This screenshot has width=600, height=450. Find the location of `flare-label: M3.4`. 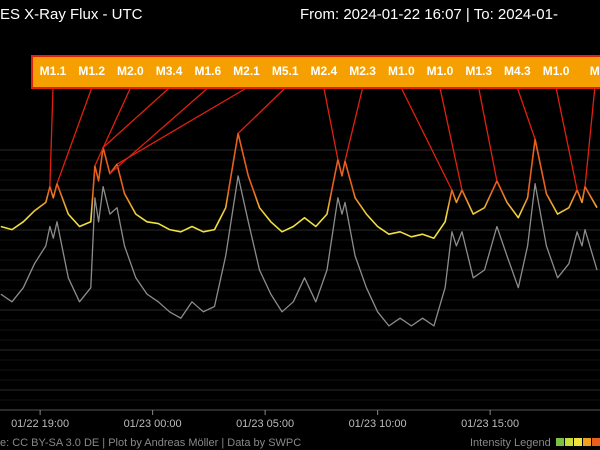

flare-label: M3.4 is located at coordinates (169, 71).